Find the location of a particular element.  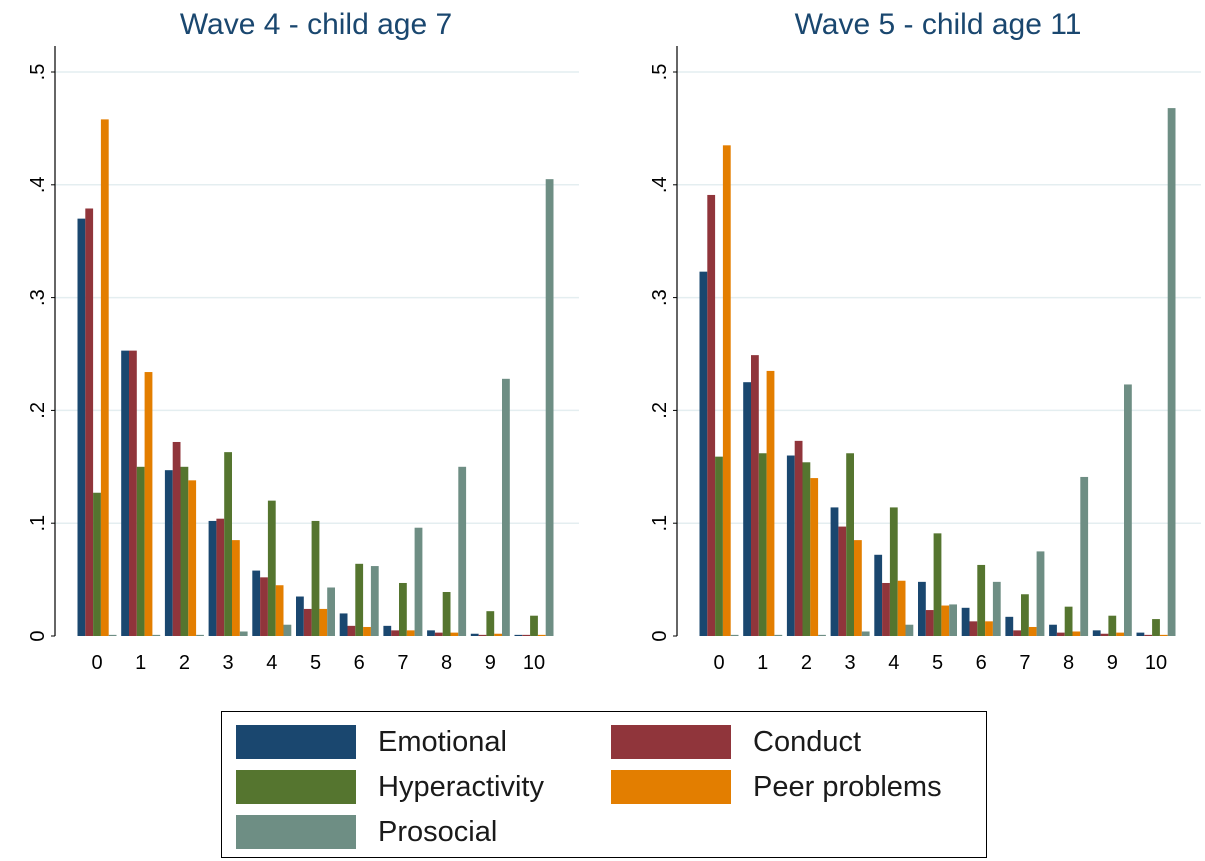

legend-label-prosocial: Prosocial is located at coordinates (438, 831).